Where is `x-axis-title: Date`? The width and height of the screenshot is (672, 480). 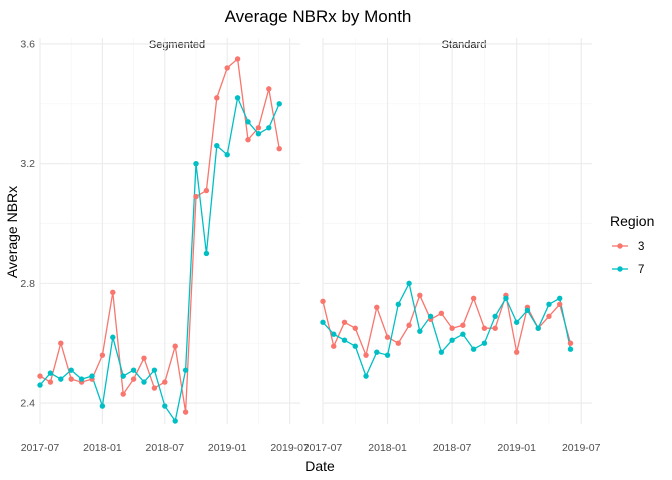
x-axis-title: Date is located at coordinates (320, 466).